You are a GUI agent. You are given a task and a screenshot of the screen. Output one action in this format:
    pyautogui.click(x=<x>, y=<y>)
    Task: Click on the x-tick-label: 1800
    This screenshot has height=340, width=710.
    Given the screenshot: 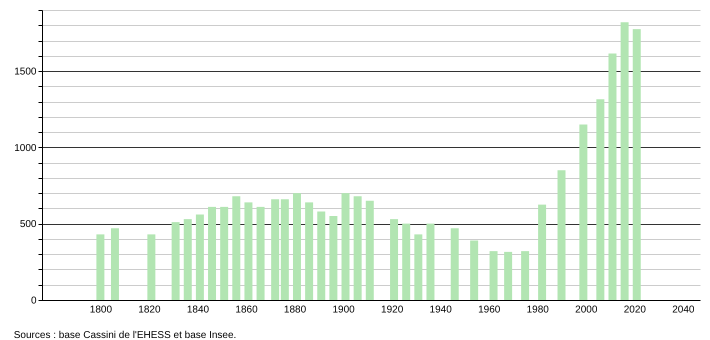 What is the action you would take?
    pyautogui.click(x=101, y=310)
    